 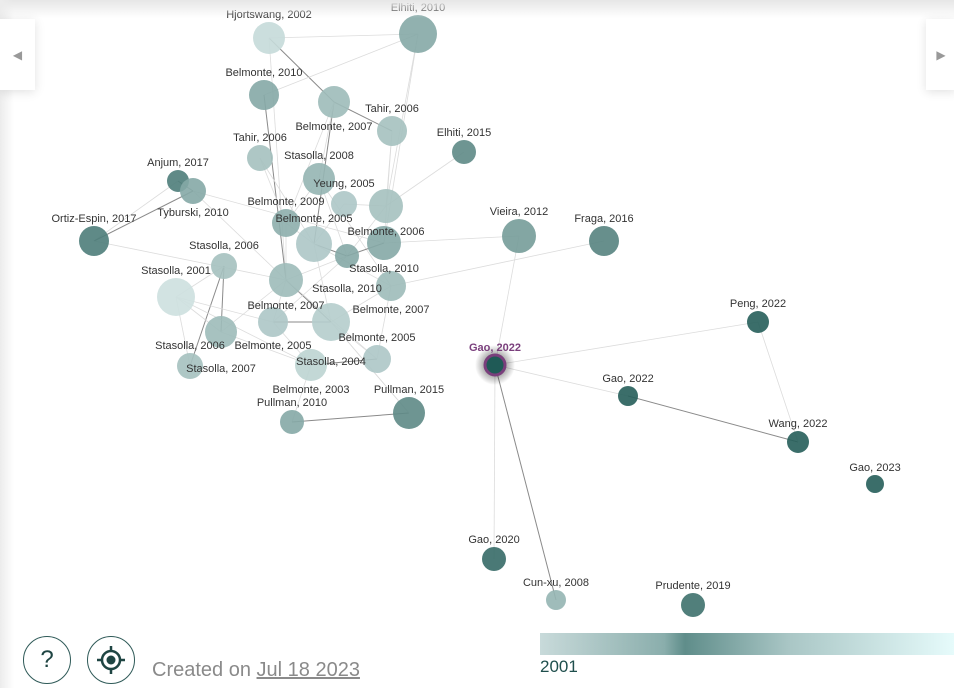 What do you see at coordinates (308, 670) in the screenshot?
I see `created-date-link: Jul 18 2023` at bounding box center [308, 670].